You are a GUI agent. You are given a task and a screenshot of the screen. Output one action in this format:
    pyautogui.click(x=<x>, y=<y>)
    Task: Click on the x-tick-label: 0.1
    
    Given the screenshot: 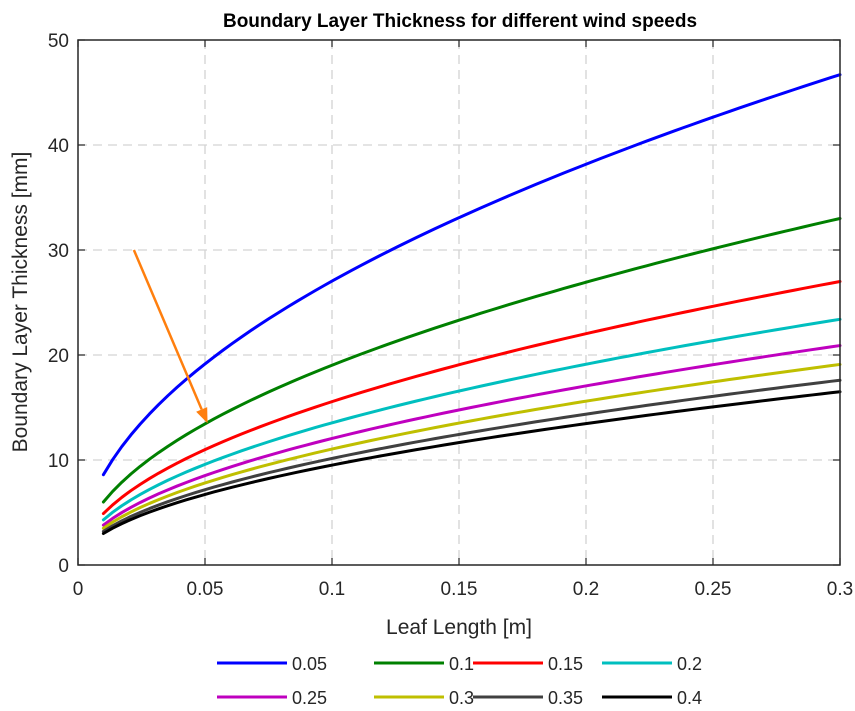 What is the action you would take?
    pyautogui.click(x=332, y=589)
    